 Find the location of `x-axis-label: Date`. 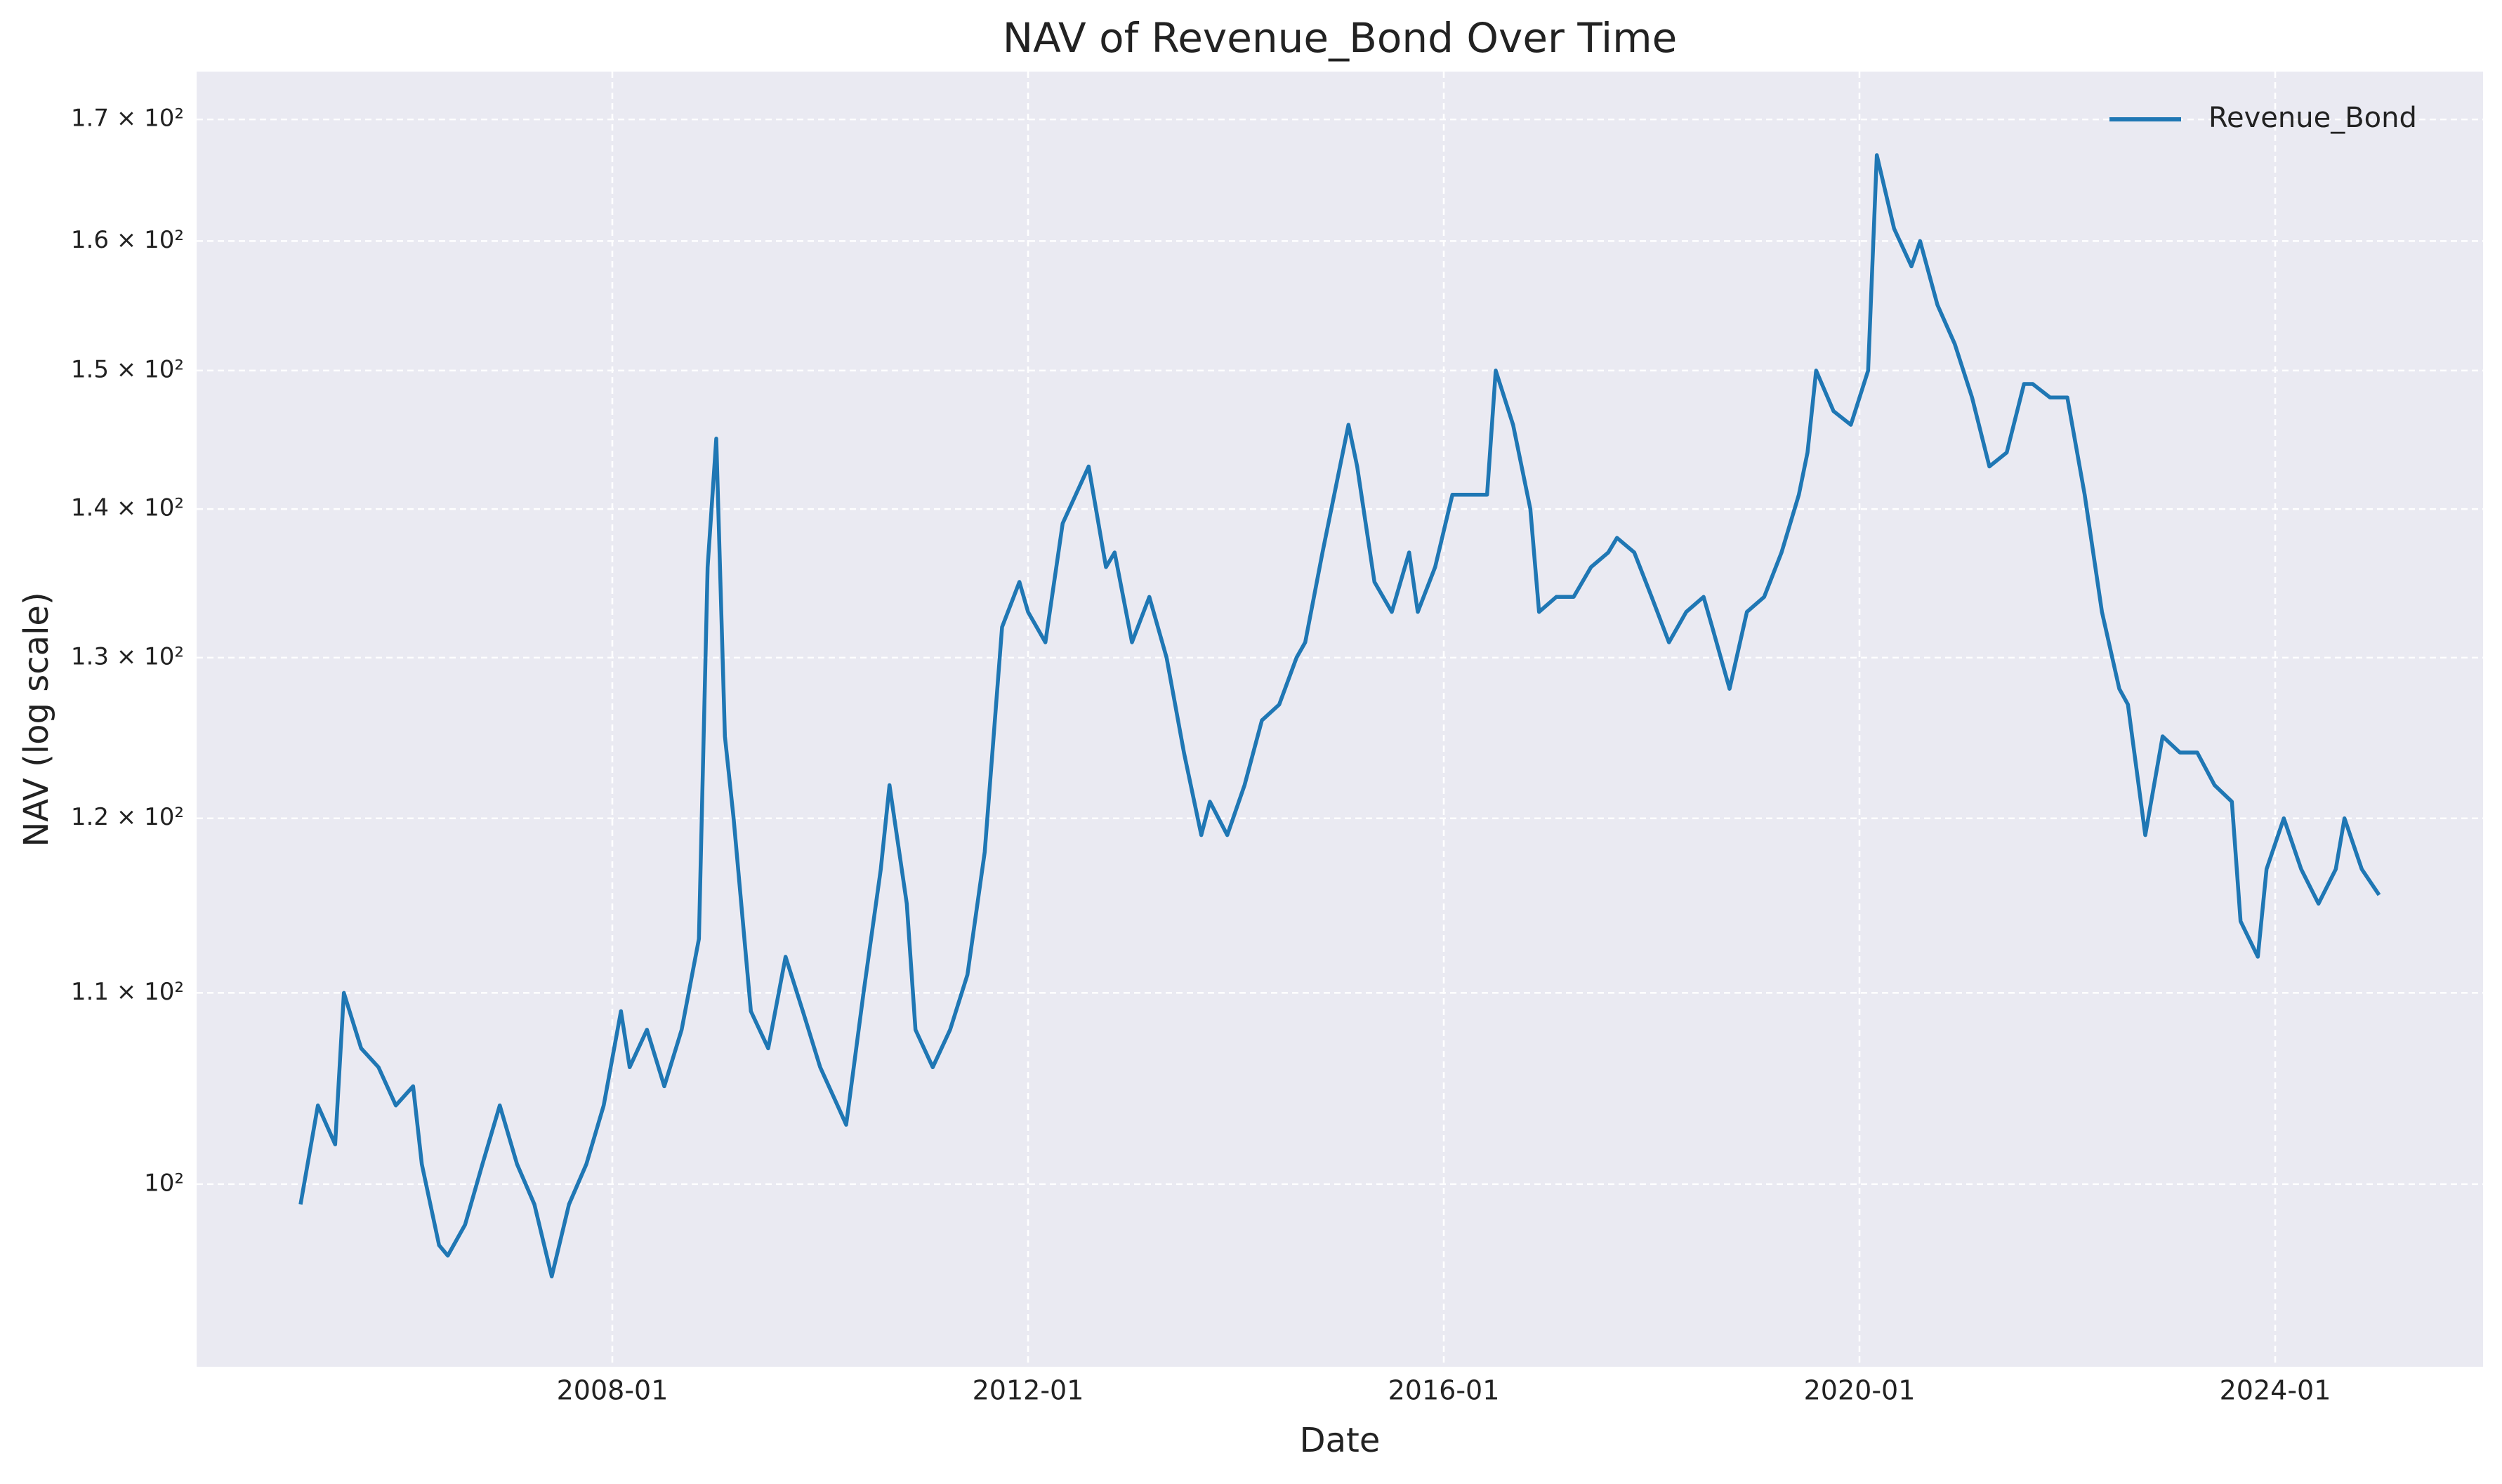

x-axis-label: Date is located at coordinates (1341, 1440).